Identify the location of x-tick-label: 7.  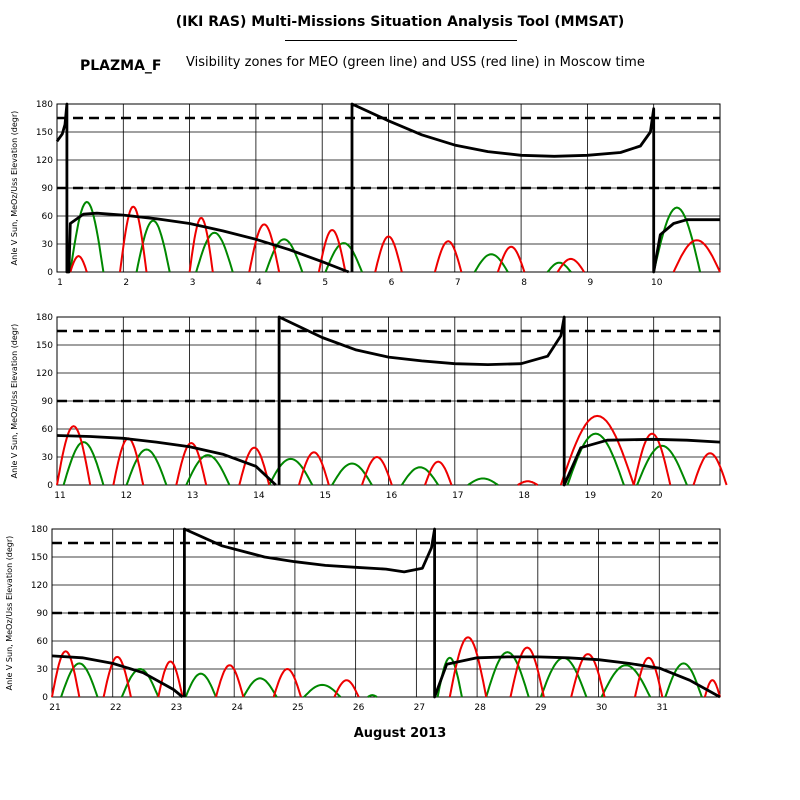
(458, 283).